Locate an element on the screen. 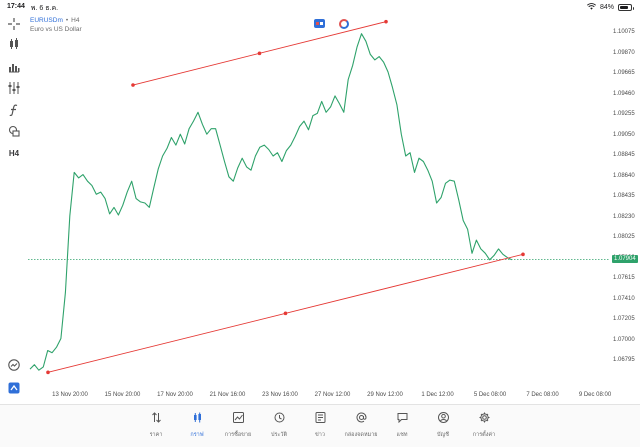  drawing-toolbar: H4 is located at coordinates (14, 209).